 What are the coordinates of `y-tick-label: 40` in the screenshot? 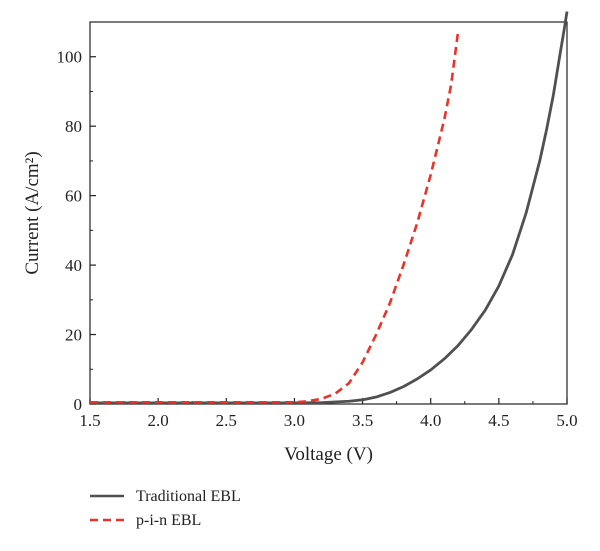 It's located at (73, 265).